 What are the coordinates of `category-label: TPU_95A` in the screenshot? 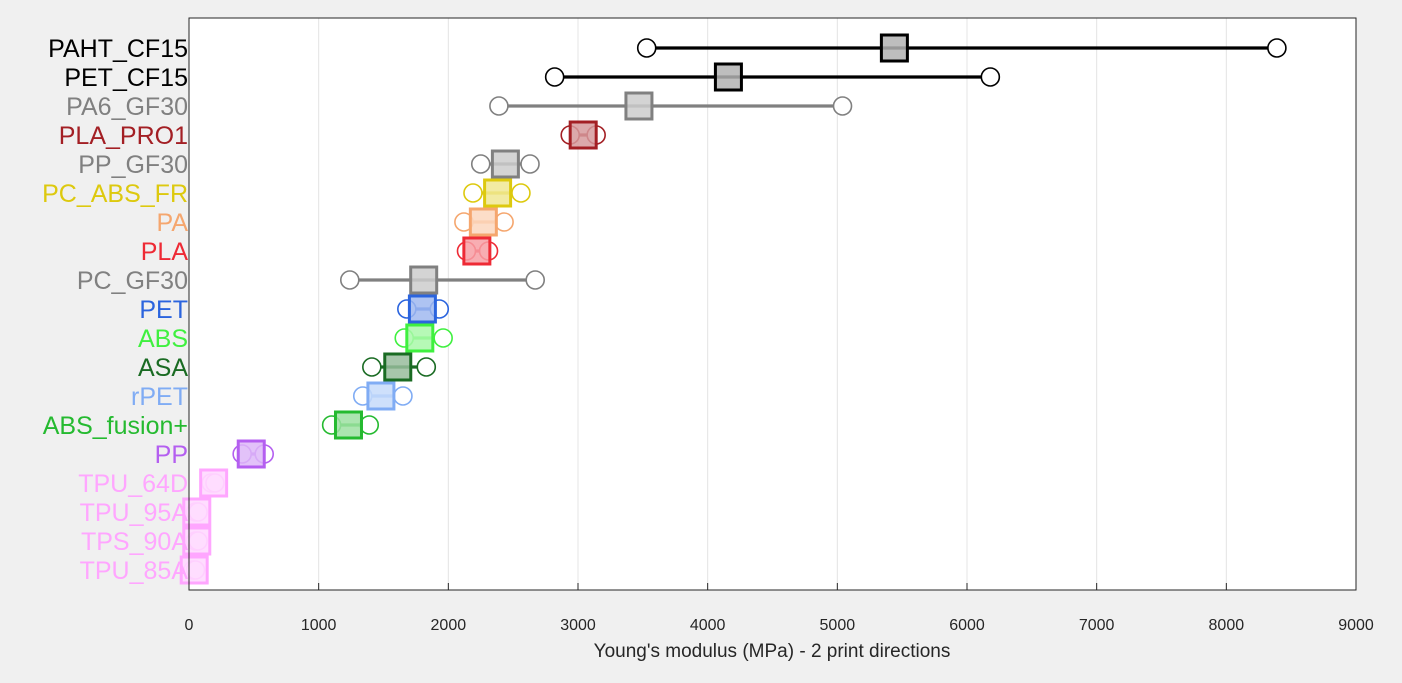 It's located at (134, 513).